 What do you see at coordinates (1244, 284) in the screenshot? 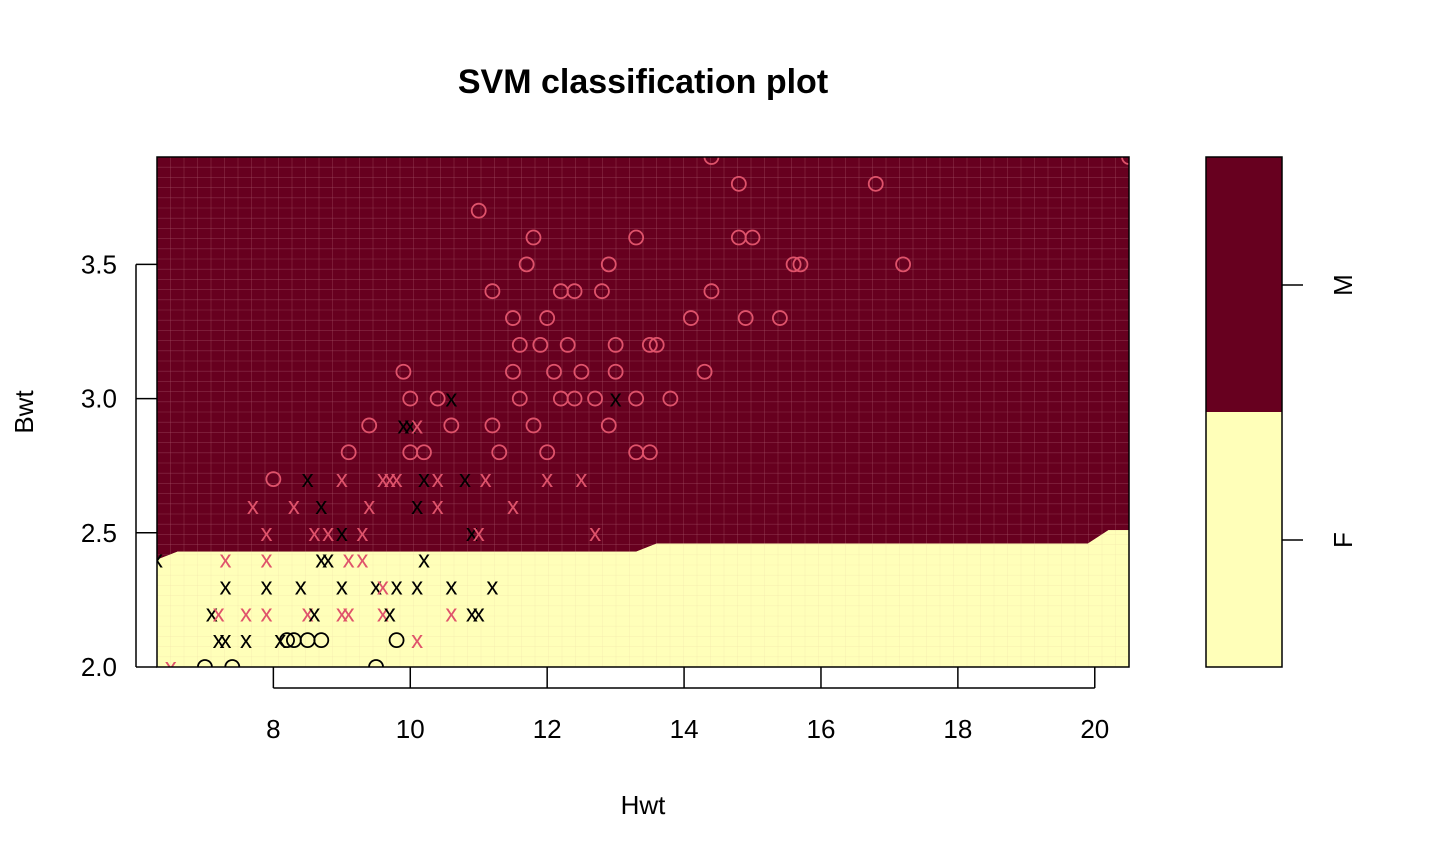
I see `legend-swatch-m` at bounding box center [1244, 284].